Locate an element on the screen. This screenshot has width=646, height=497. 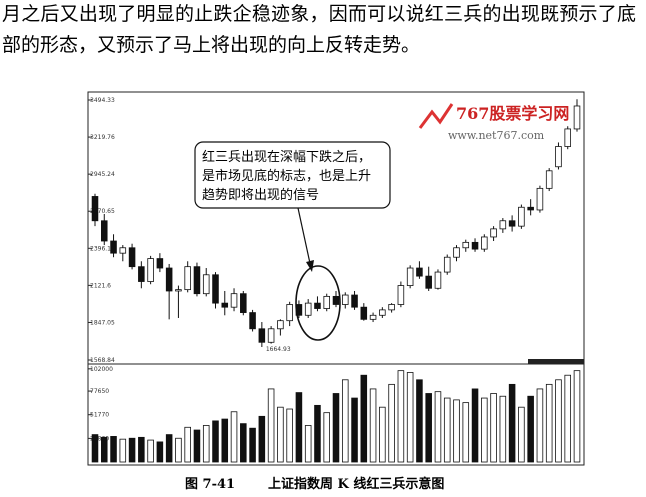
volume-tick-label: 102000 is located at coordinates (101, 369).